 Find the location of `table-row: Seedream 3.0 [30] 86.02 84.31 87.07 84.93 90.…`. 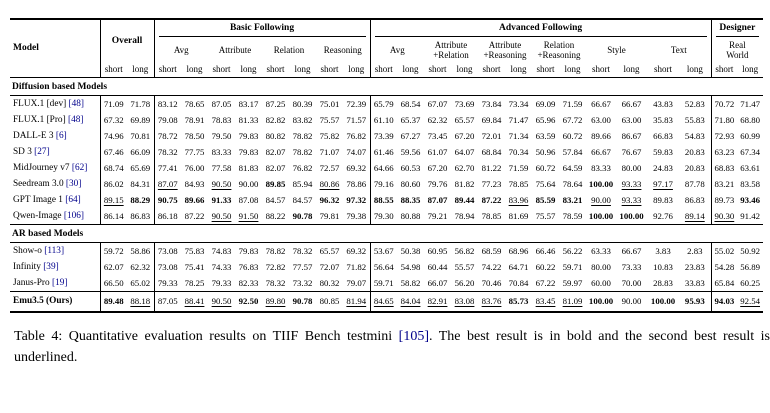

table-row: Seedream 3.0 [30] 86.02 84.31 87.07 84.93 90.… is located at coordinates (386, 183).